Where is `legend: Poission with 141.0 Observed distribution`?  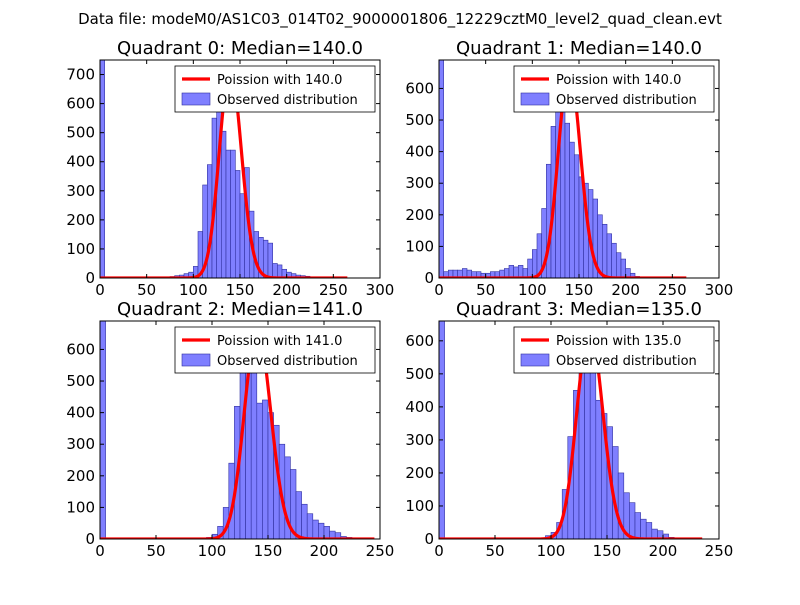 legend: Poission with 141.0 Observed distribution is located at coordinates (275, 350).